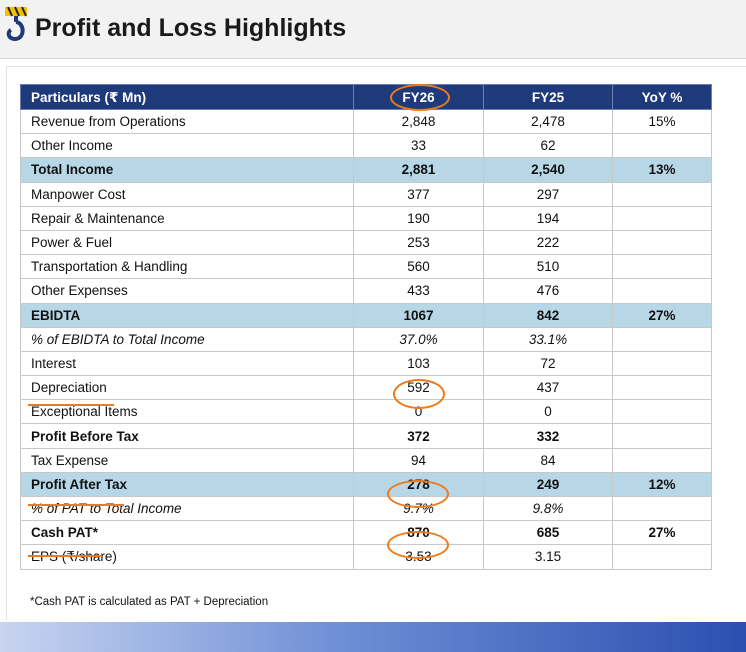  Describe the element at coordinates (187, 363) in the screenshot. I see `row-label: Interest` at that location.